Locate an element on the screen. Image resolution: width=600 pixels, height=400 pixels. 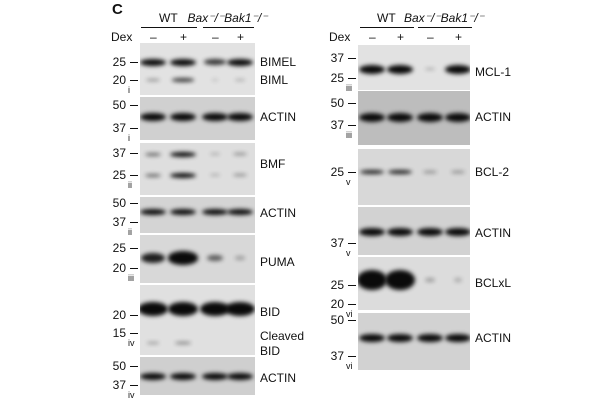
panel-letter: C is located at coordinates (117, 9).